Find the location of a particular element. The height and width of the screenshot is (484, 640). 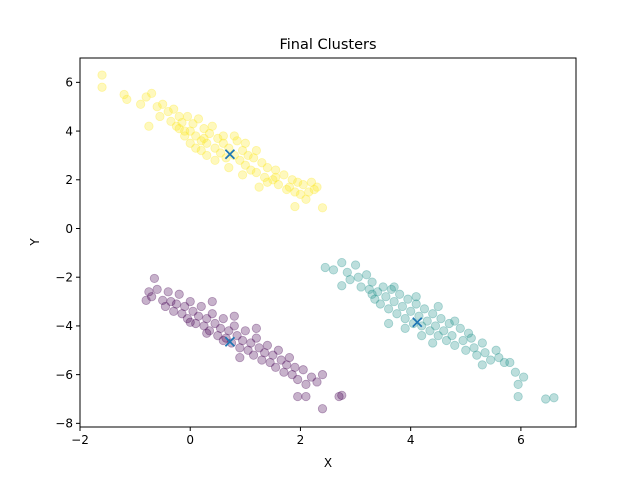

y-axis: −8 −6 −4 −2 0 2 4 6 is located at coordinates (67, 253).